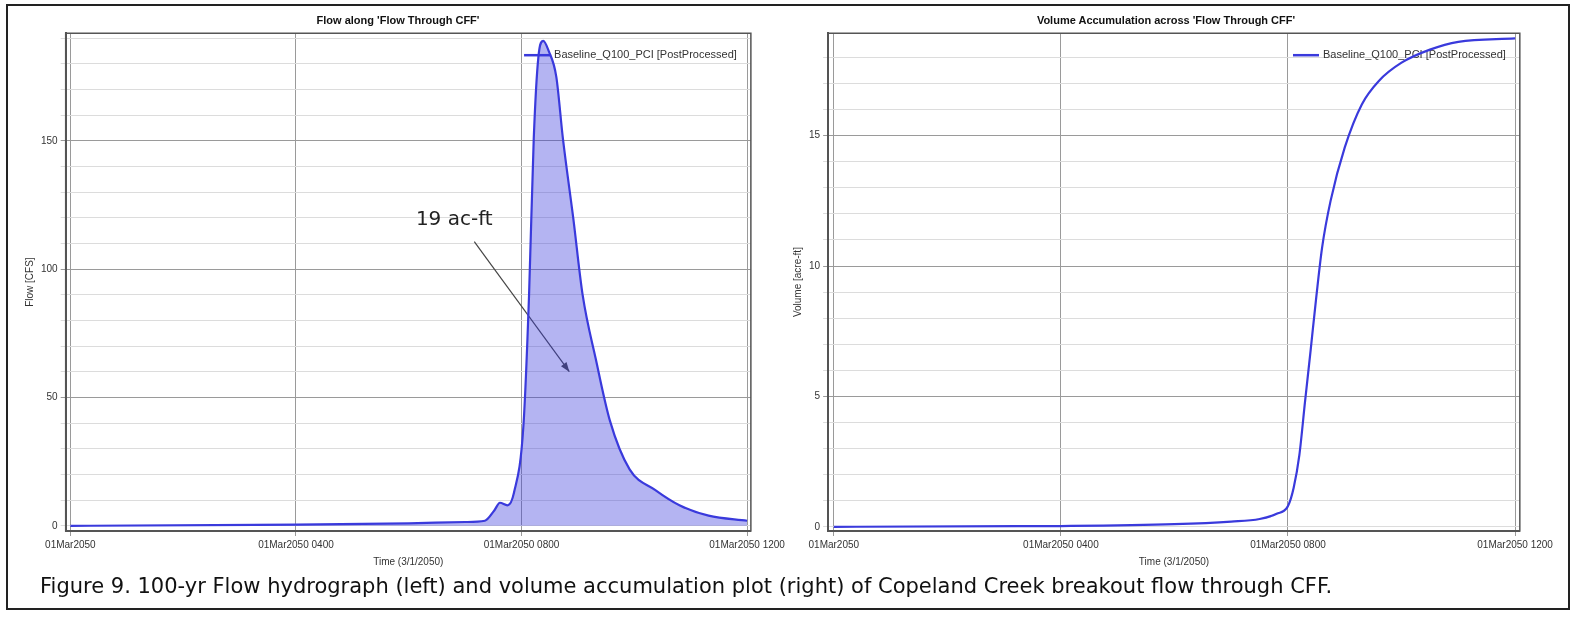 The image size is (1580, 619). What do you see at coordinates (815, 265) in the screenshot?
I see `y-tick-label: 10` at bounding box center [815, 265].